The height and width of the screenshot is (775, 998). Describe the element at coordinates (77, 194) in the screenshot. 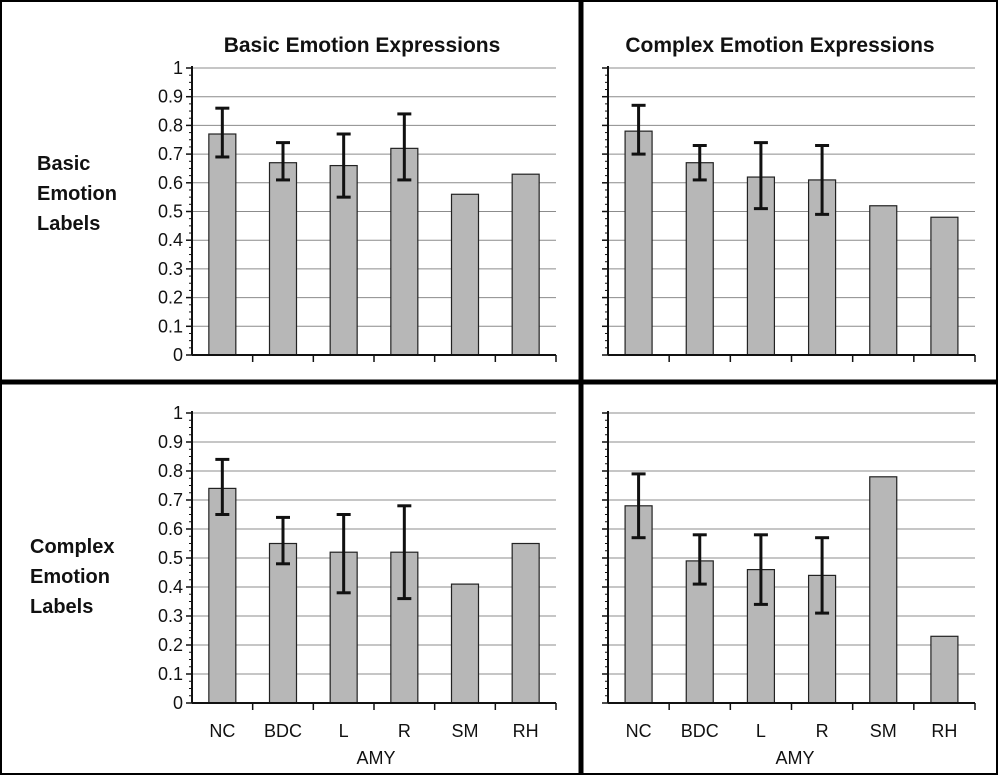

I see `row-label-basic-line-2: Emotion` at that location.